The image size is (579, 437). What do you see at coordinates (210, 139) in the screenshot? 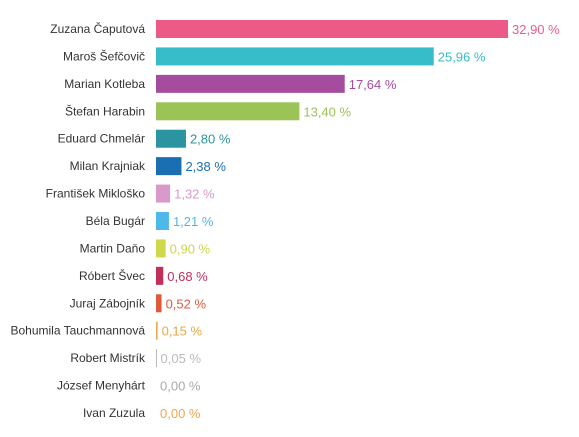
I see `value-label: 2,80 %` at bounding box center [210, 139].